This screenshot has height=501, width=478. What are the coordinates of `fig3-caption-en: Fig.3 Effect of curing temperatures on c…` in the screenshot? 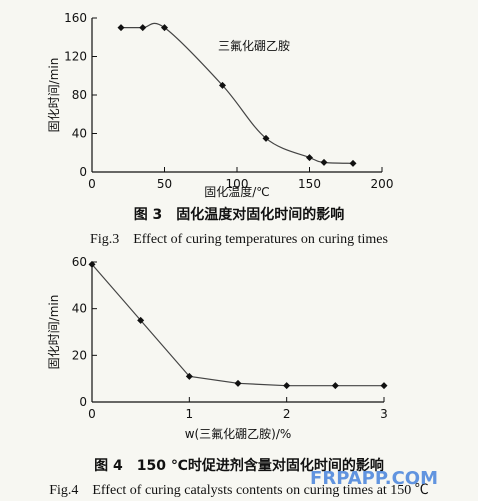 It's located at (239, 239).